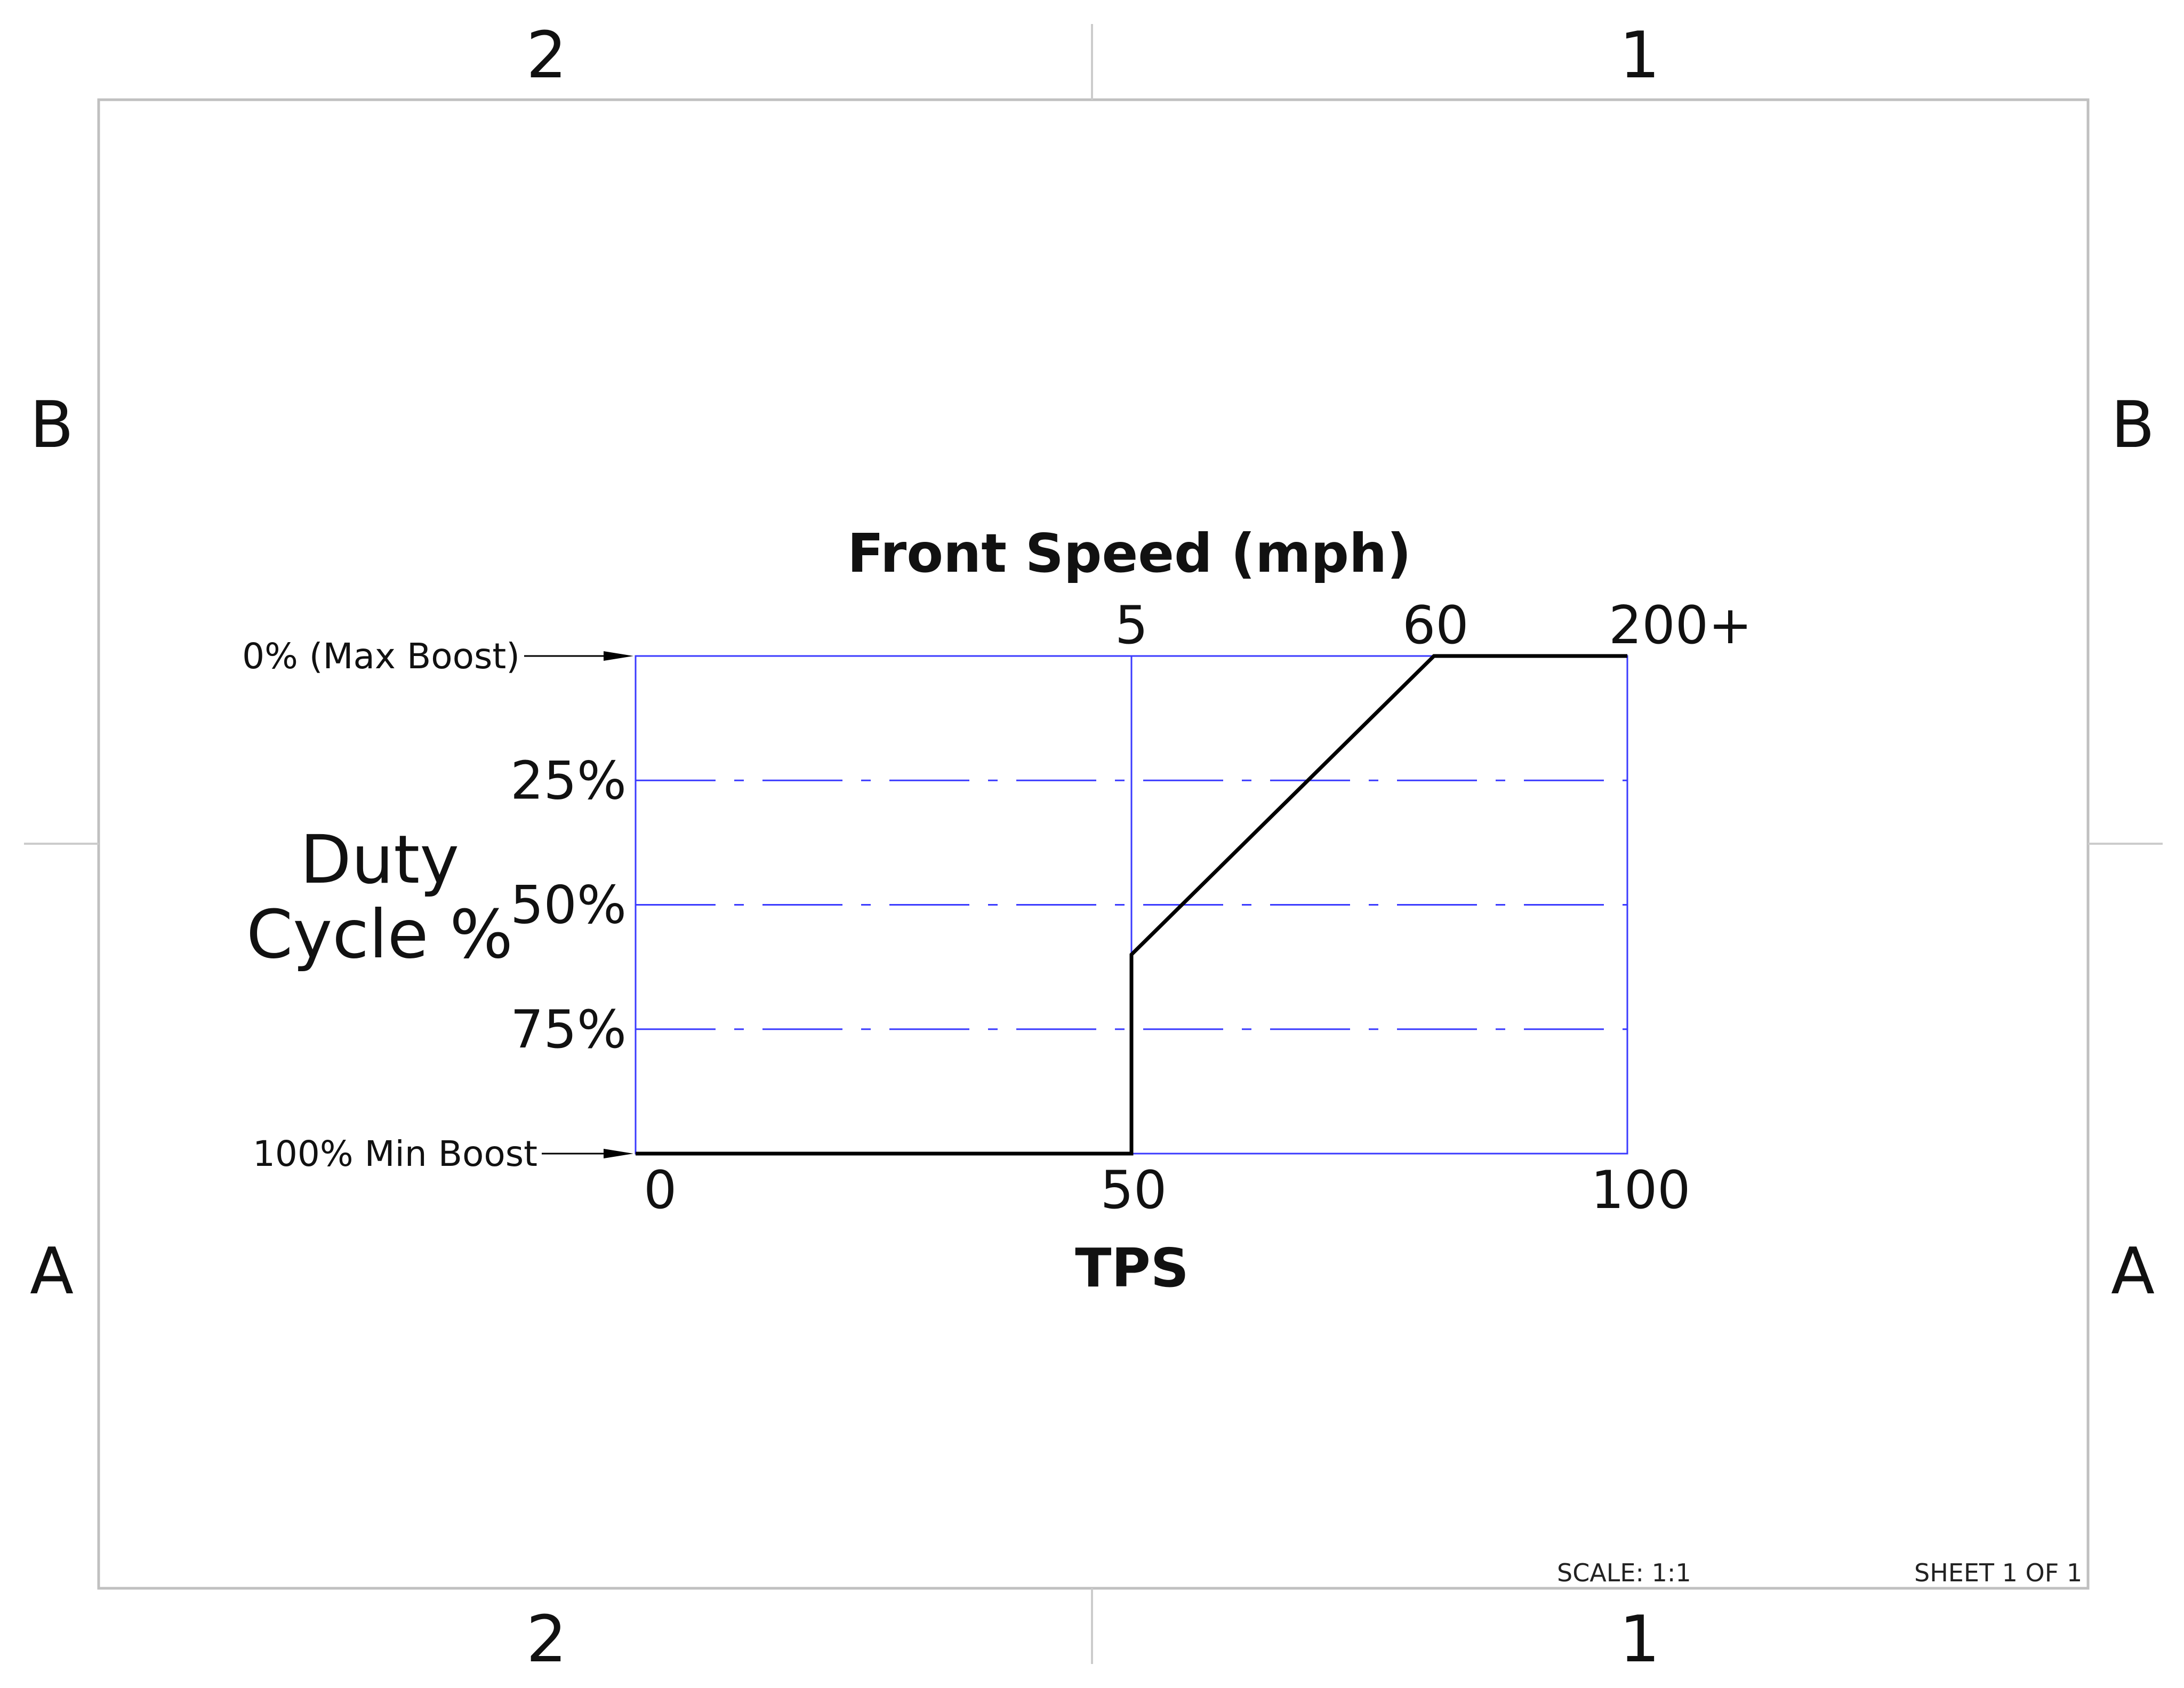 This screenshot has width=2184, height=1688. What do you see at coordinates (2133, 425) in the screenshot?
I see `zone-label-right-b: B` at bounding box center [2133, 425].